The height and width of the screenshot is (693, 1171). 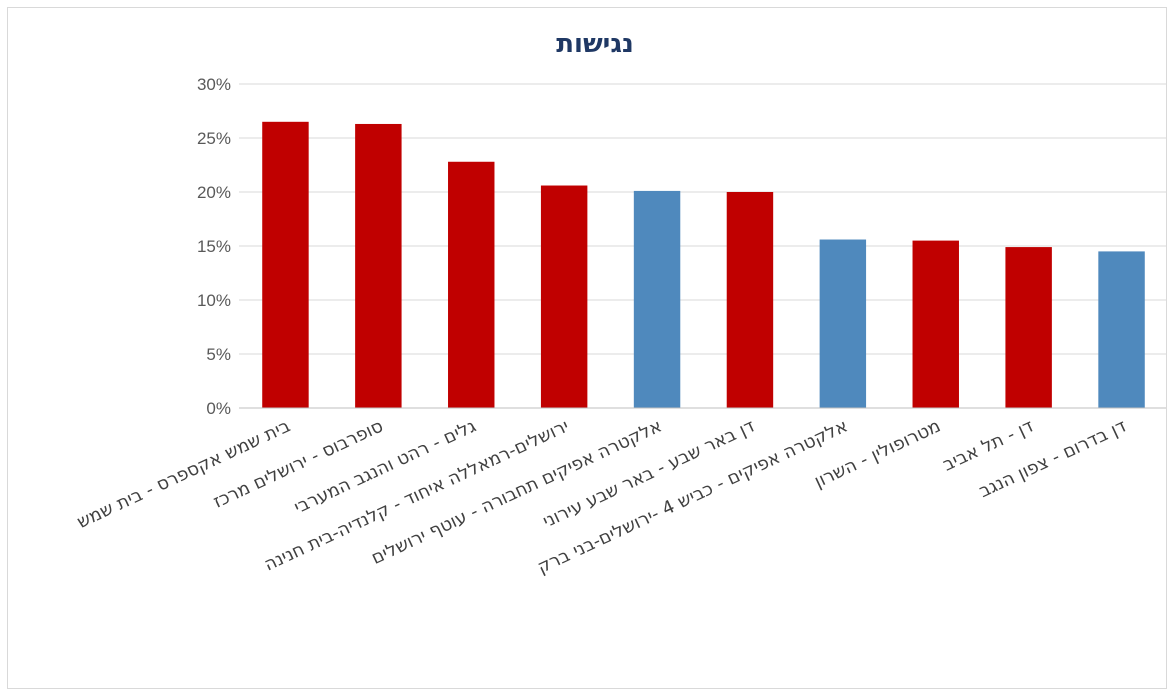 What do you see at coordinates (594, 44) in the screenshot?
I see `chart-title: נגישות` at bounding box center [594, 44].